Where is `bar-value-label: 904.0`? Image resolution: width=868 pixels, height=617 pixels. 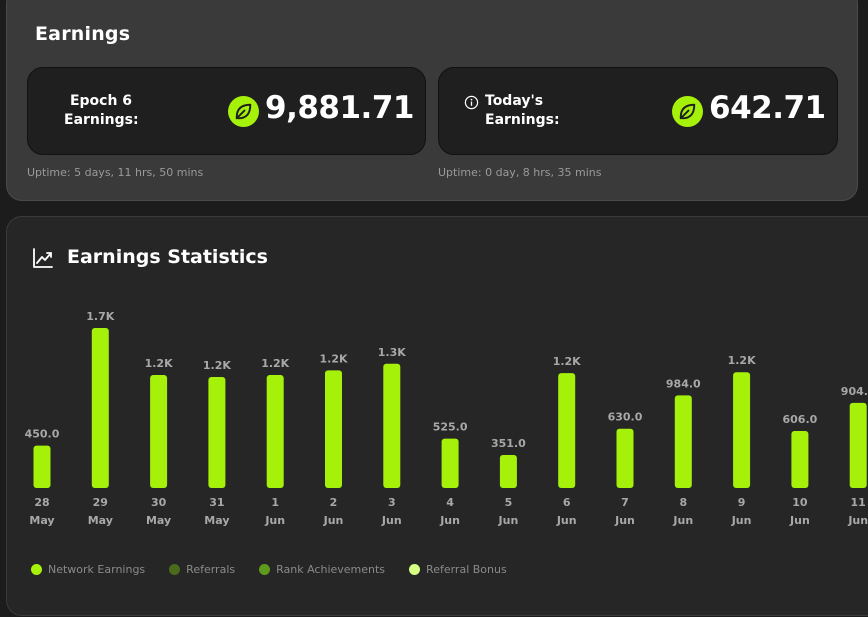 bar-value-label: 904.0 is located at coordinates (854, 391).